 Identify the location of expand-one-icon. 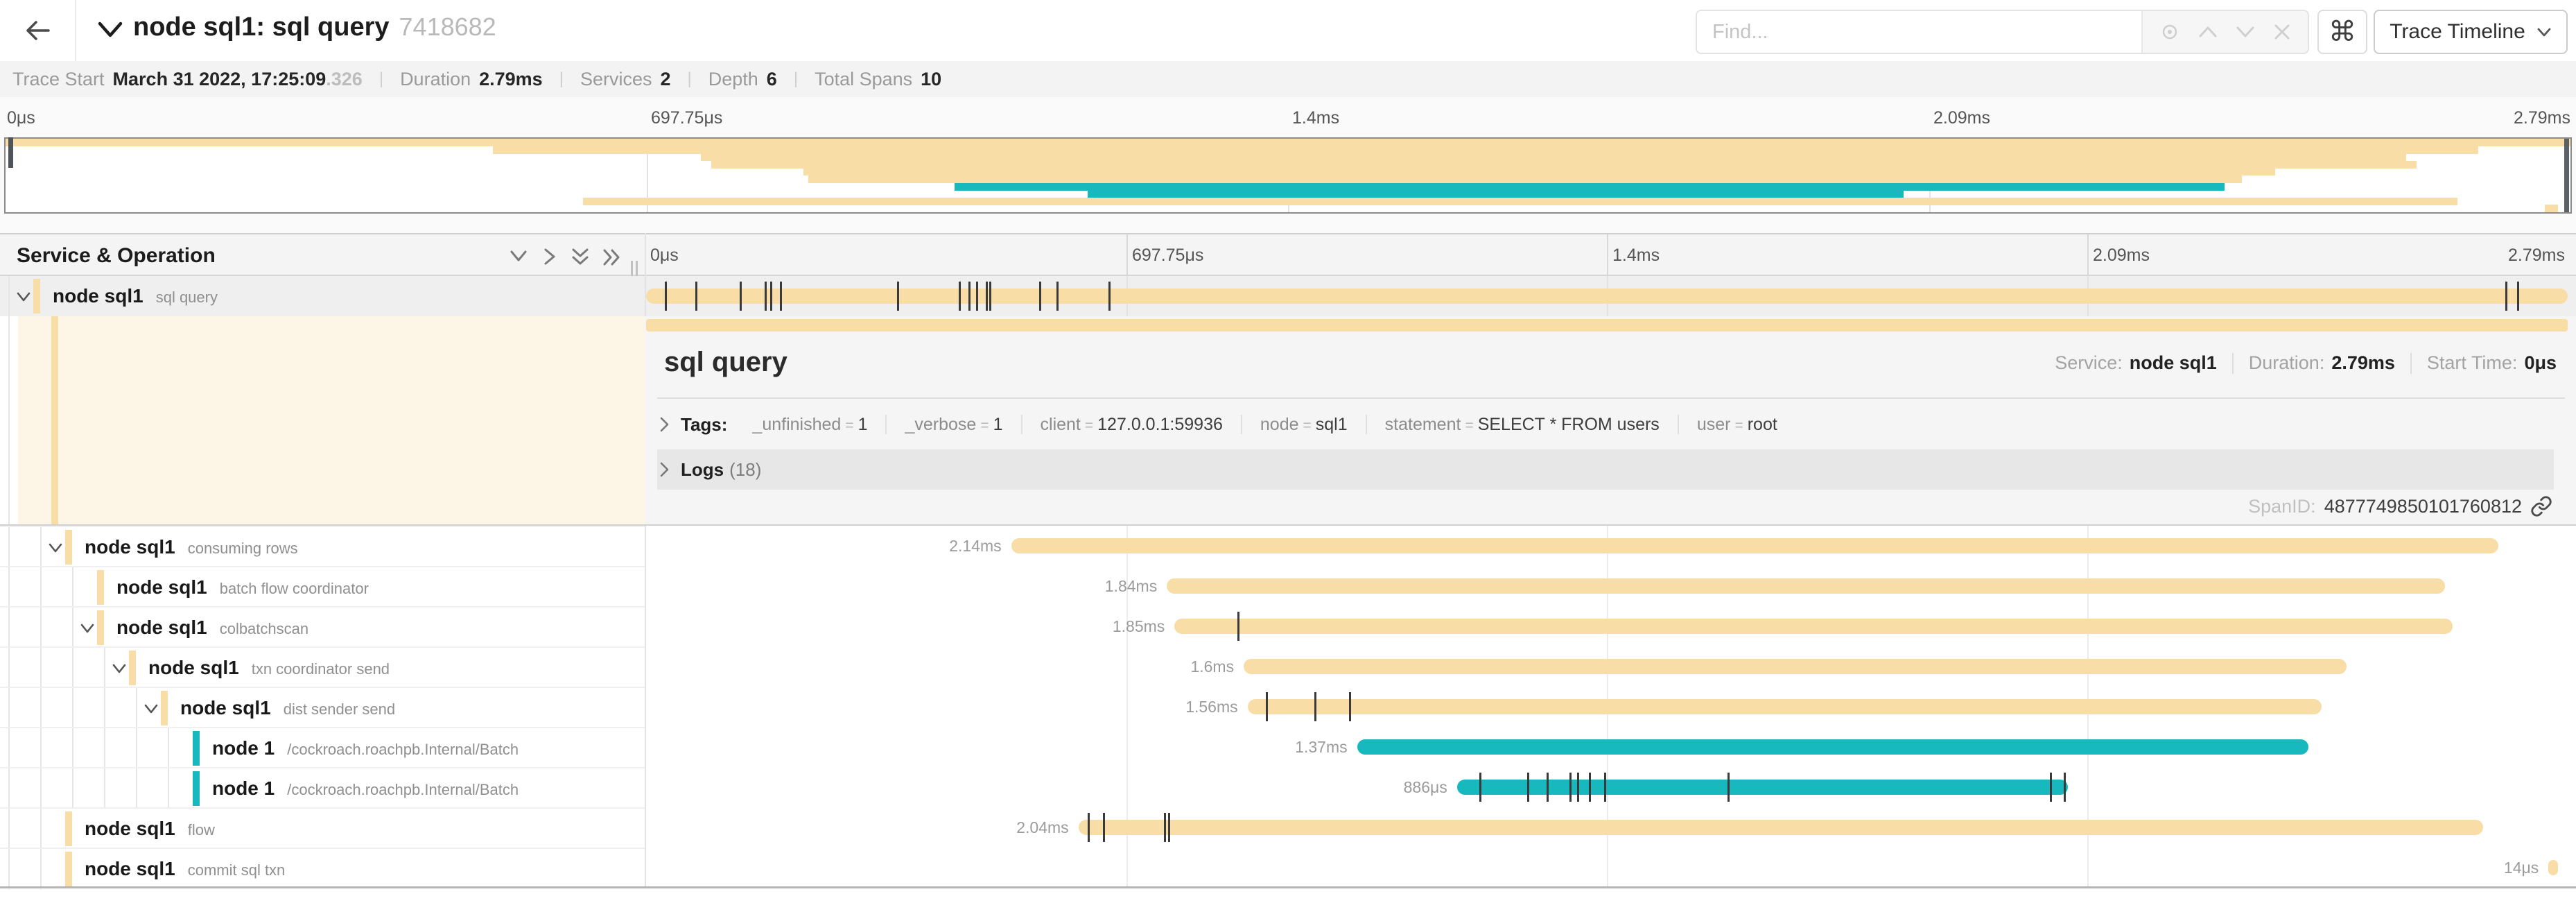
(550, 256).